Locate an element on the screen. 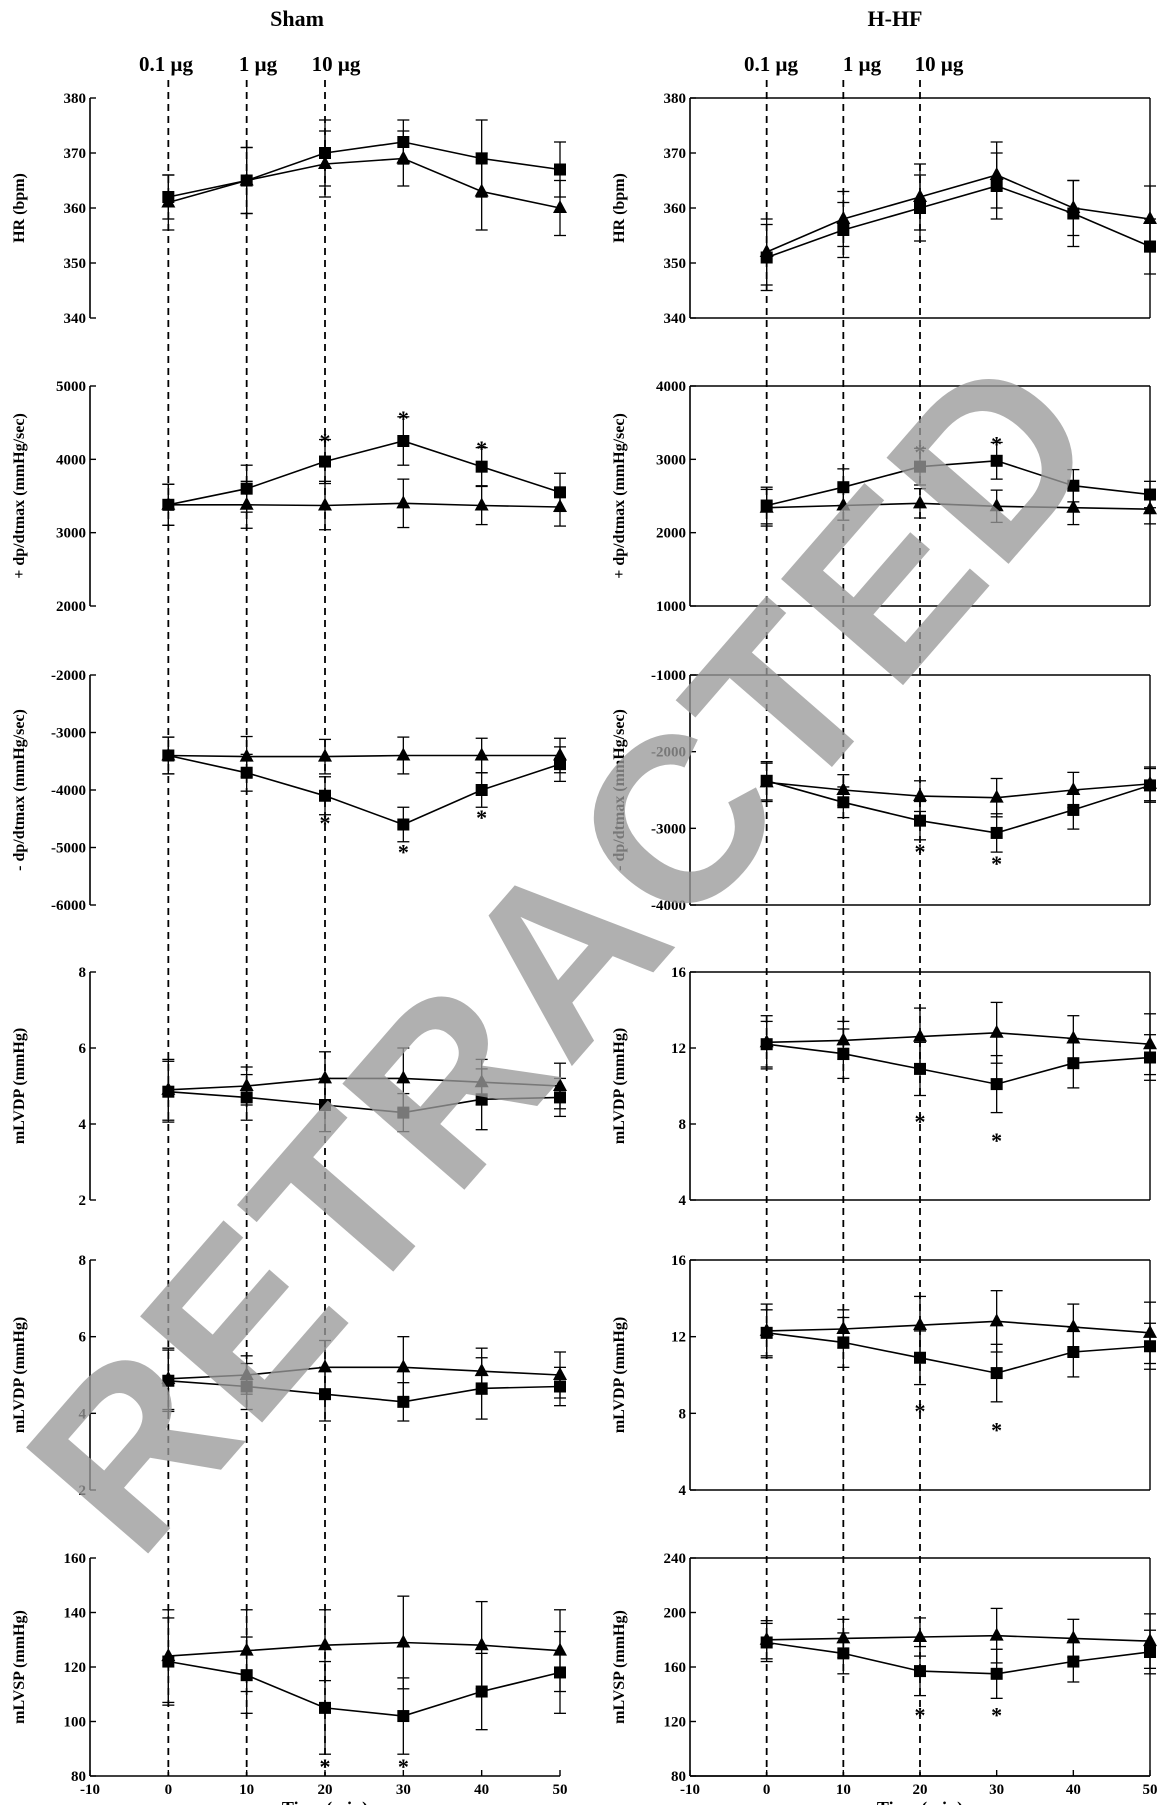 The width and height of the screenshot is (1172, 1805). x-tick-label: 40 is located at coordinates (1073, 1790).